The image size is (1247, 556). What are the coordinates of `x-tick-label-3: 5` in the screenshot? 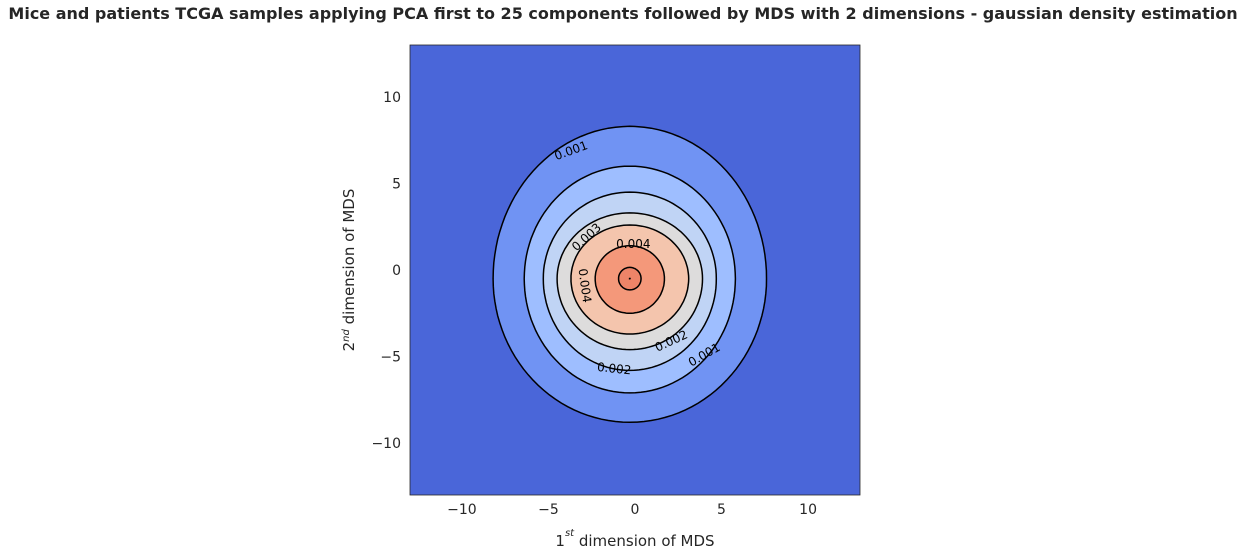 It's located at (721, 510).